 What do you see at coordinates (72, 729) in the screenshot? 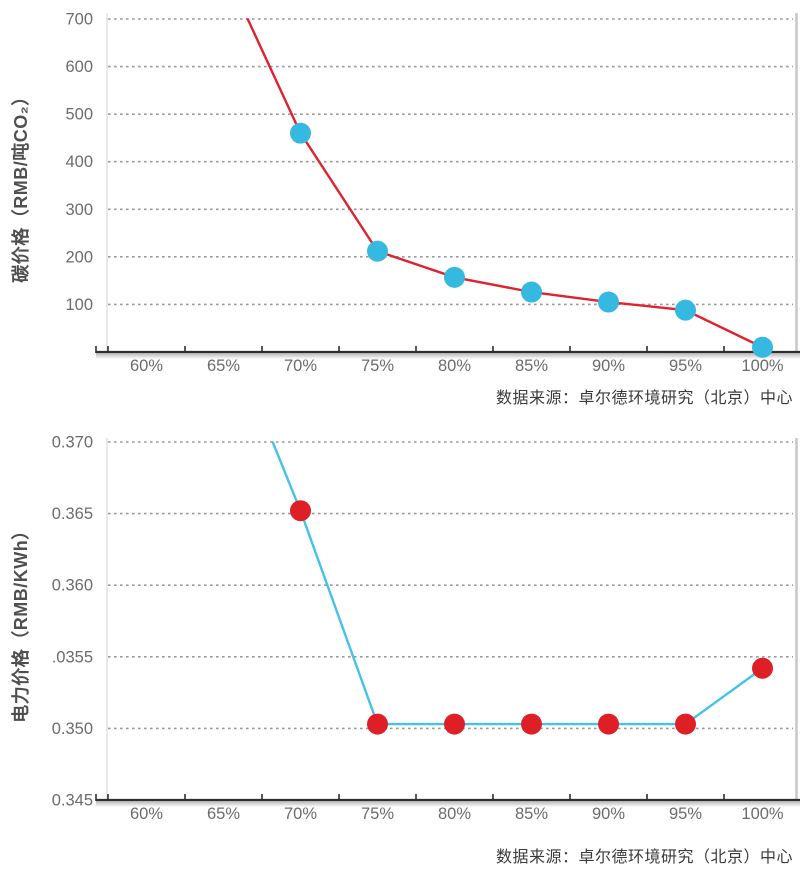
I see `y-tick-label: 0.350` at bounding box center [72, 729].